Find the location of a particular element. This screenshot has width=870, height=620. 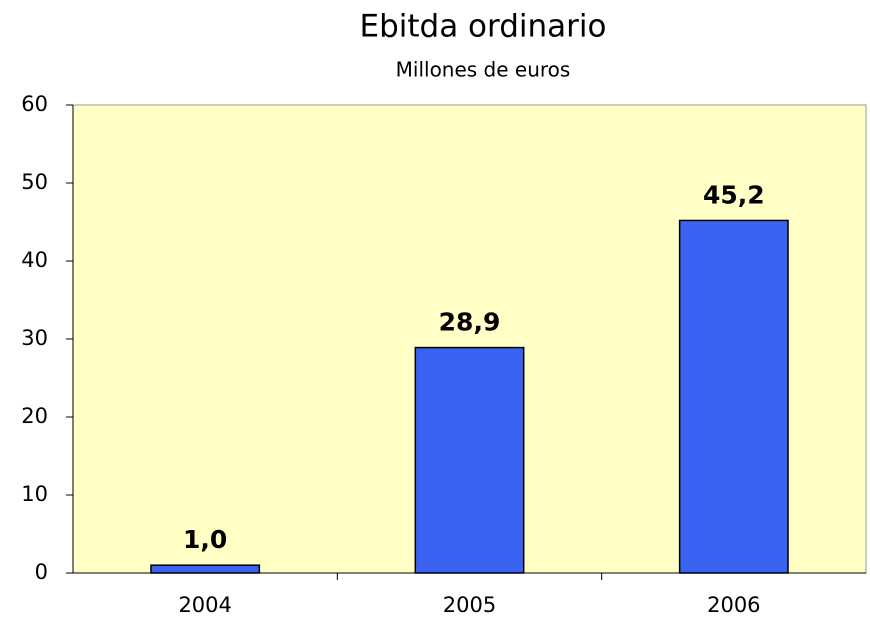

chart-subtitle: Millones de euros is located at coordinates (483, 70).